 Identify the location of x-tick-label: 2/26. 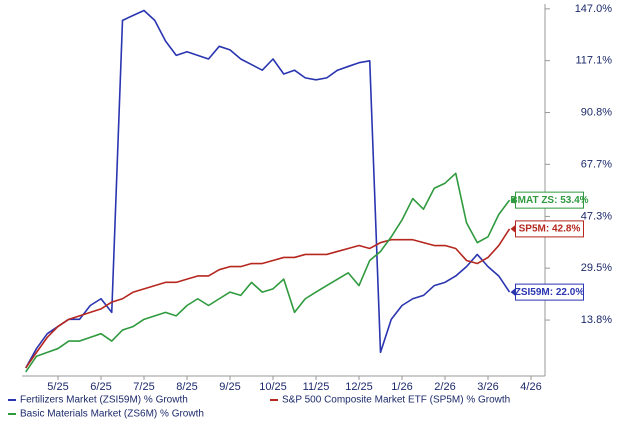
(444, 387).